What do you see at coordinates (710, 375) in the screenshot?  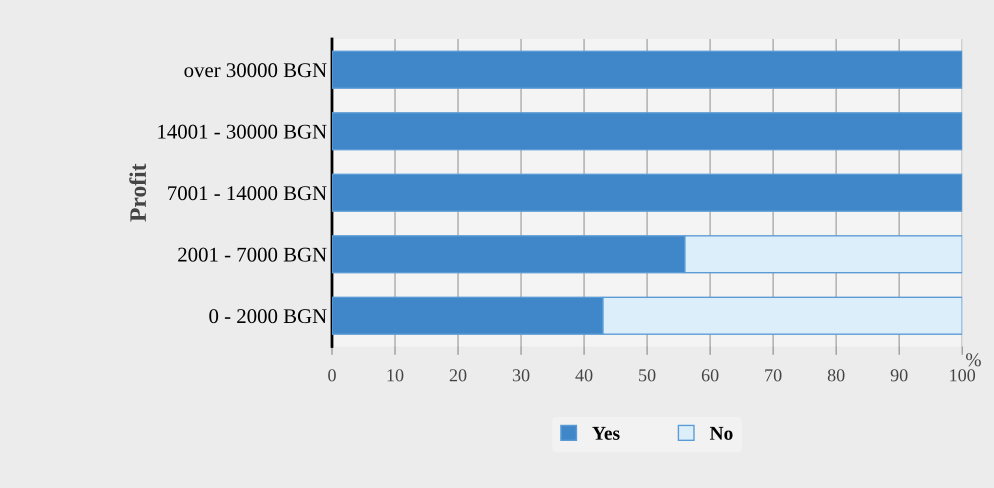 I see `x-tick-label: 60` at bounding box center [710, 375].